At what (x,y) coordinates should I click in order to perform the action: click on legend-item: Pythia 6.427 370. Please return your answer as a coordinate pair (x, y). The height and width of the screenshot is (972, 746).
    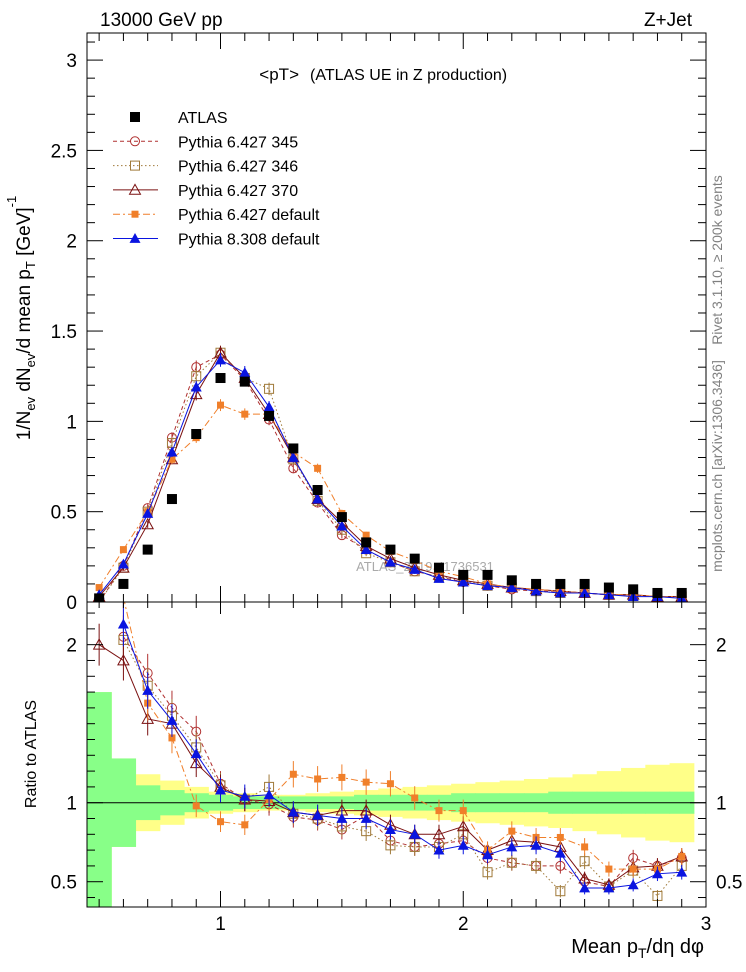
    Looking at the image, I should click on (205, 191).